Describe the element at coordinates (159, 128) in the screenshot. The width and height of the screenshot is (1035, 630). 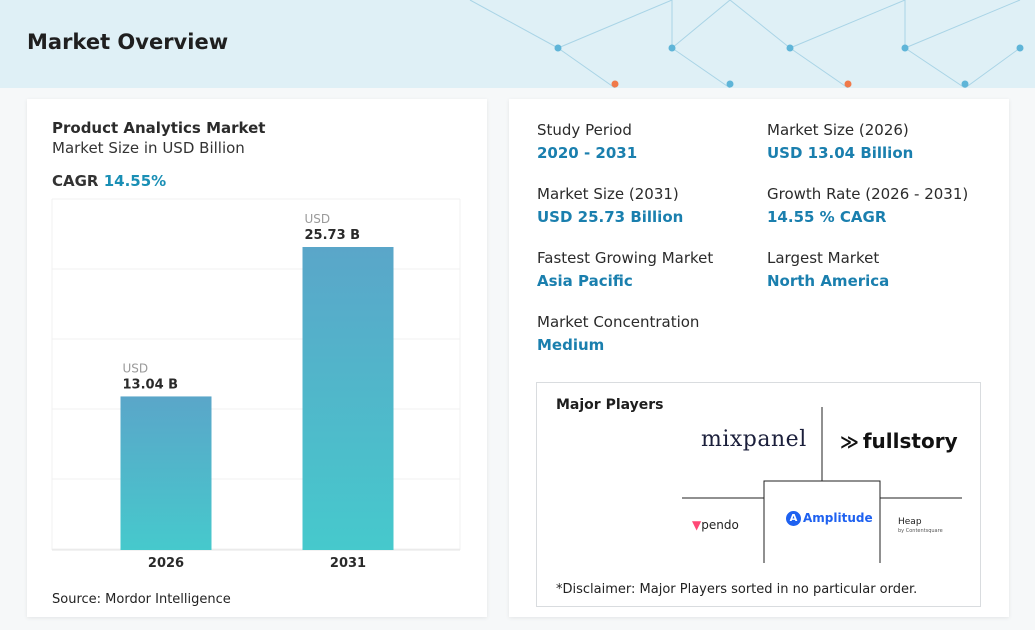
I see `chart-title: Product Analytics Market` at that location.